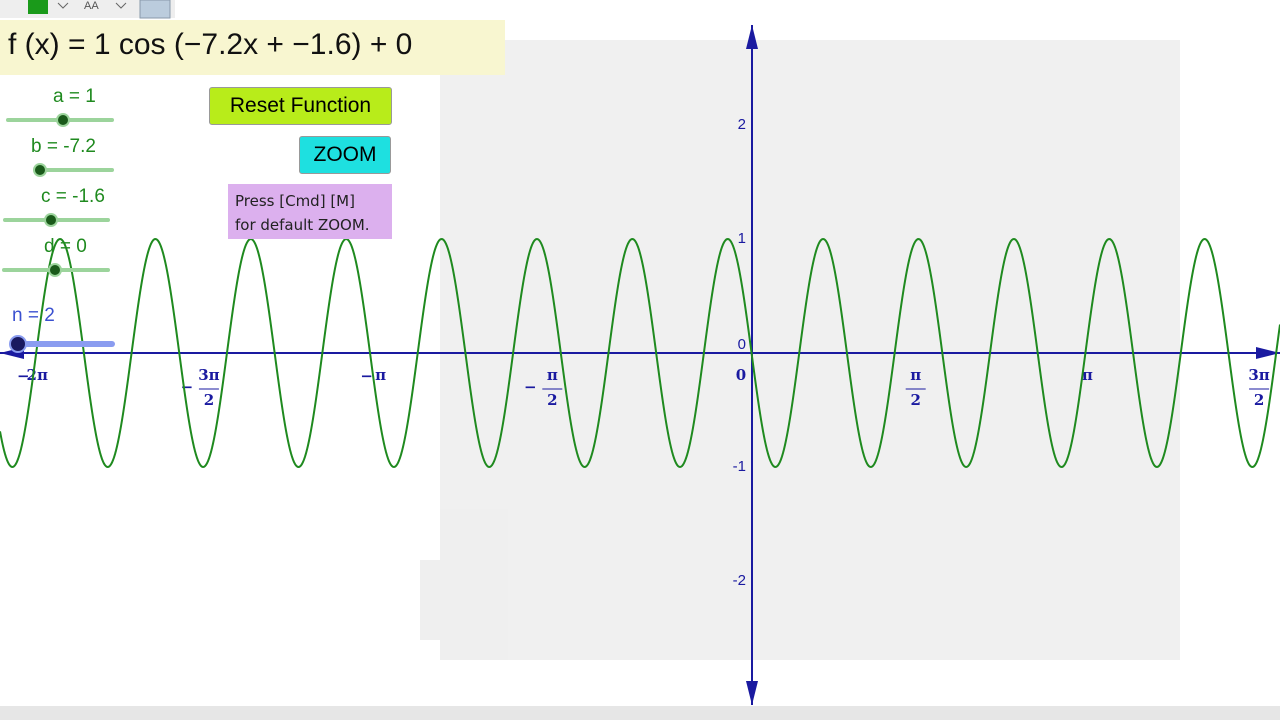 The image size is (1280, 720). Describe the element at coordinates (210, 44) in the screenshot. I see `formula: f (x) = 1 cos (−7.2x + −1.6) + 0` at that location.